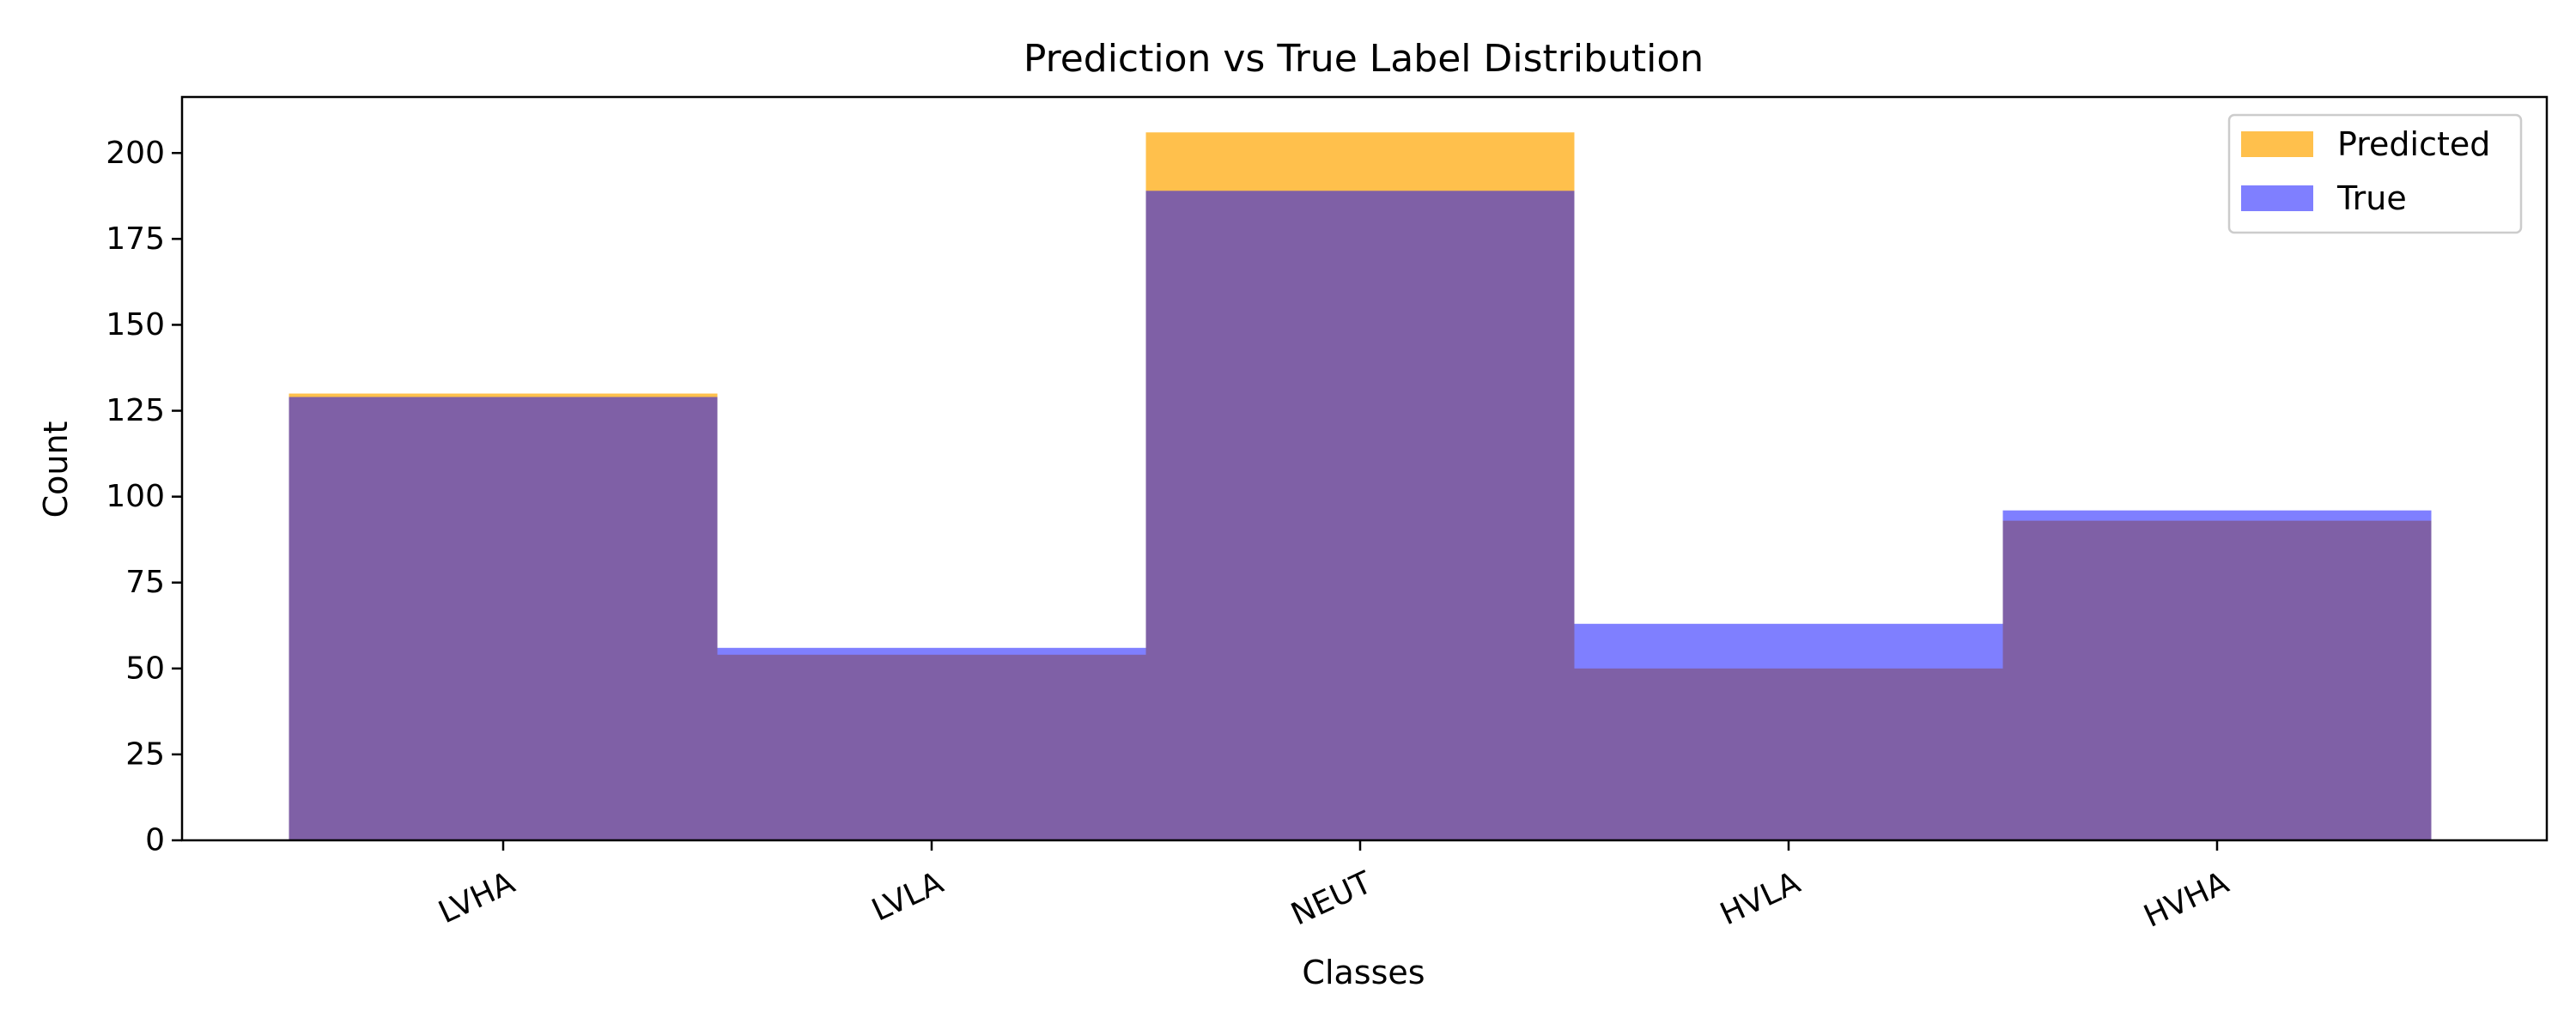 The image size is (2576, 1030). Describe the element at coordinates (135, 324) in the screenshot. I see `y-tick-label: 150` at that location.